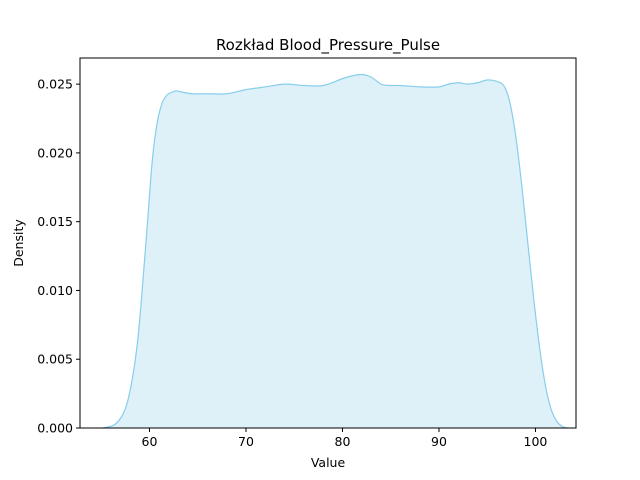  What do you see at coordinates (55, 290) in the screenshot?
I see `y-tick-label: 0.010` at bounding box center [55, 290].